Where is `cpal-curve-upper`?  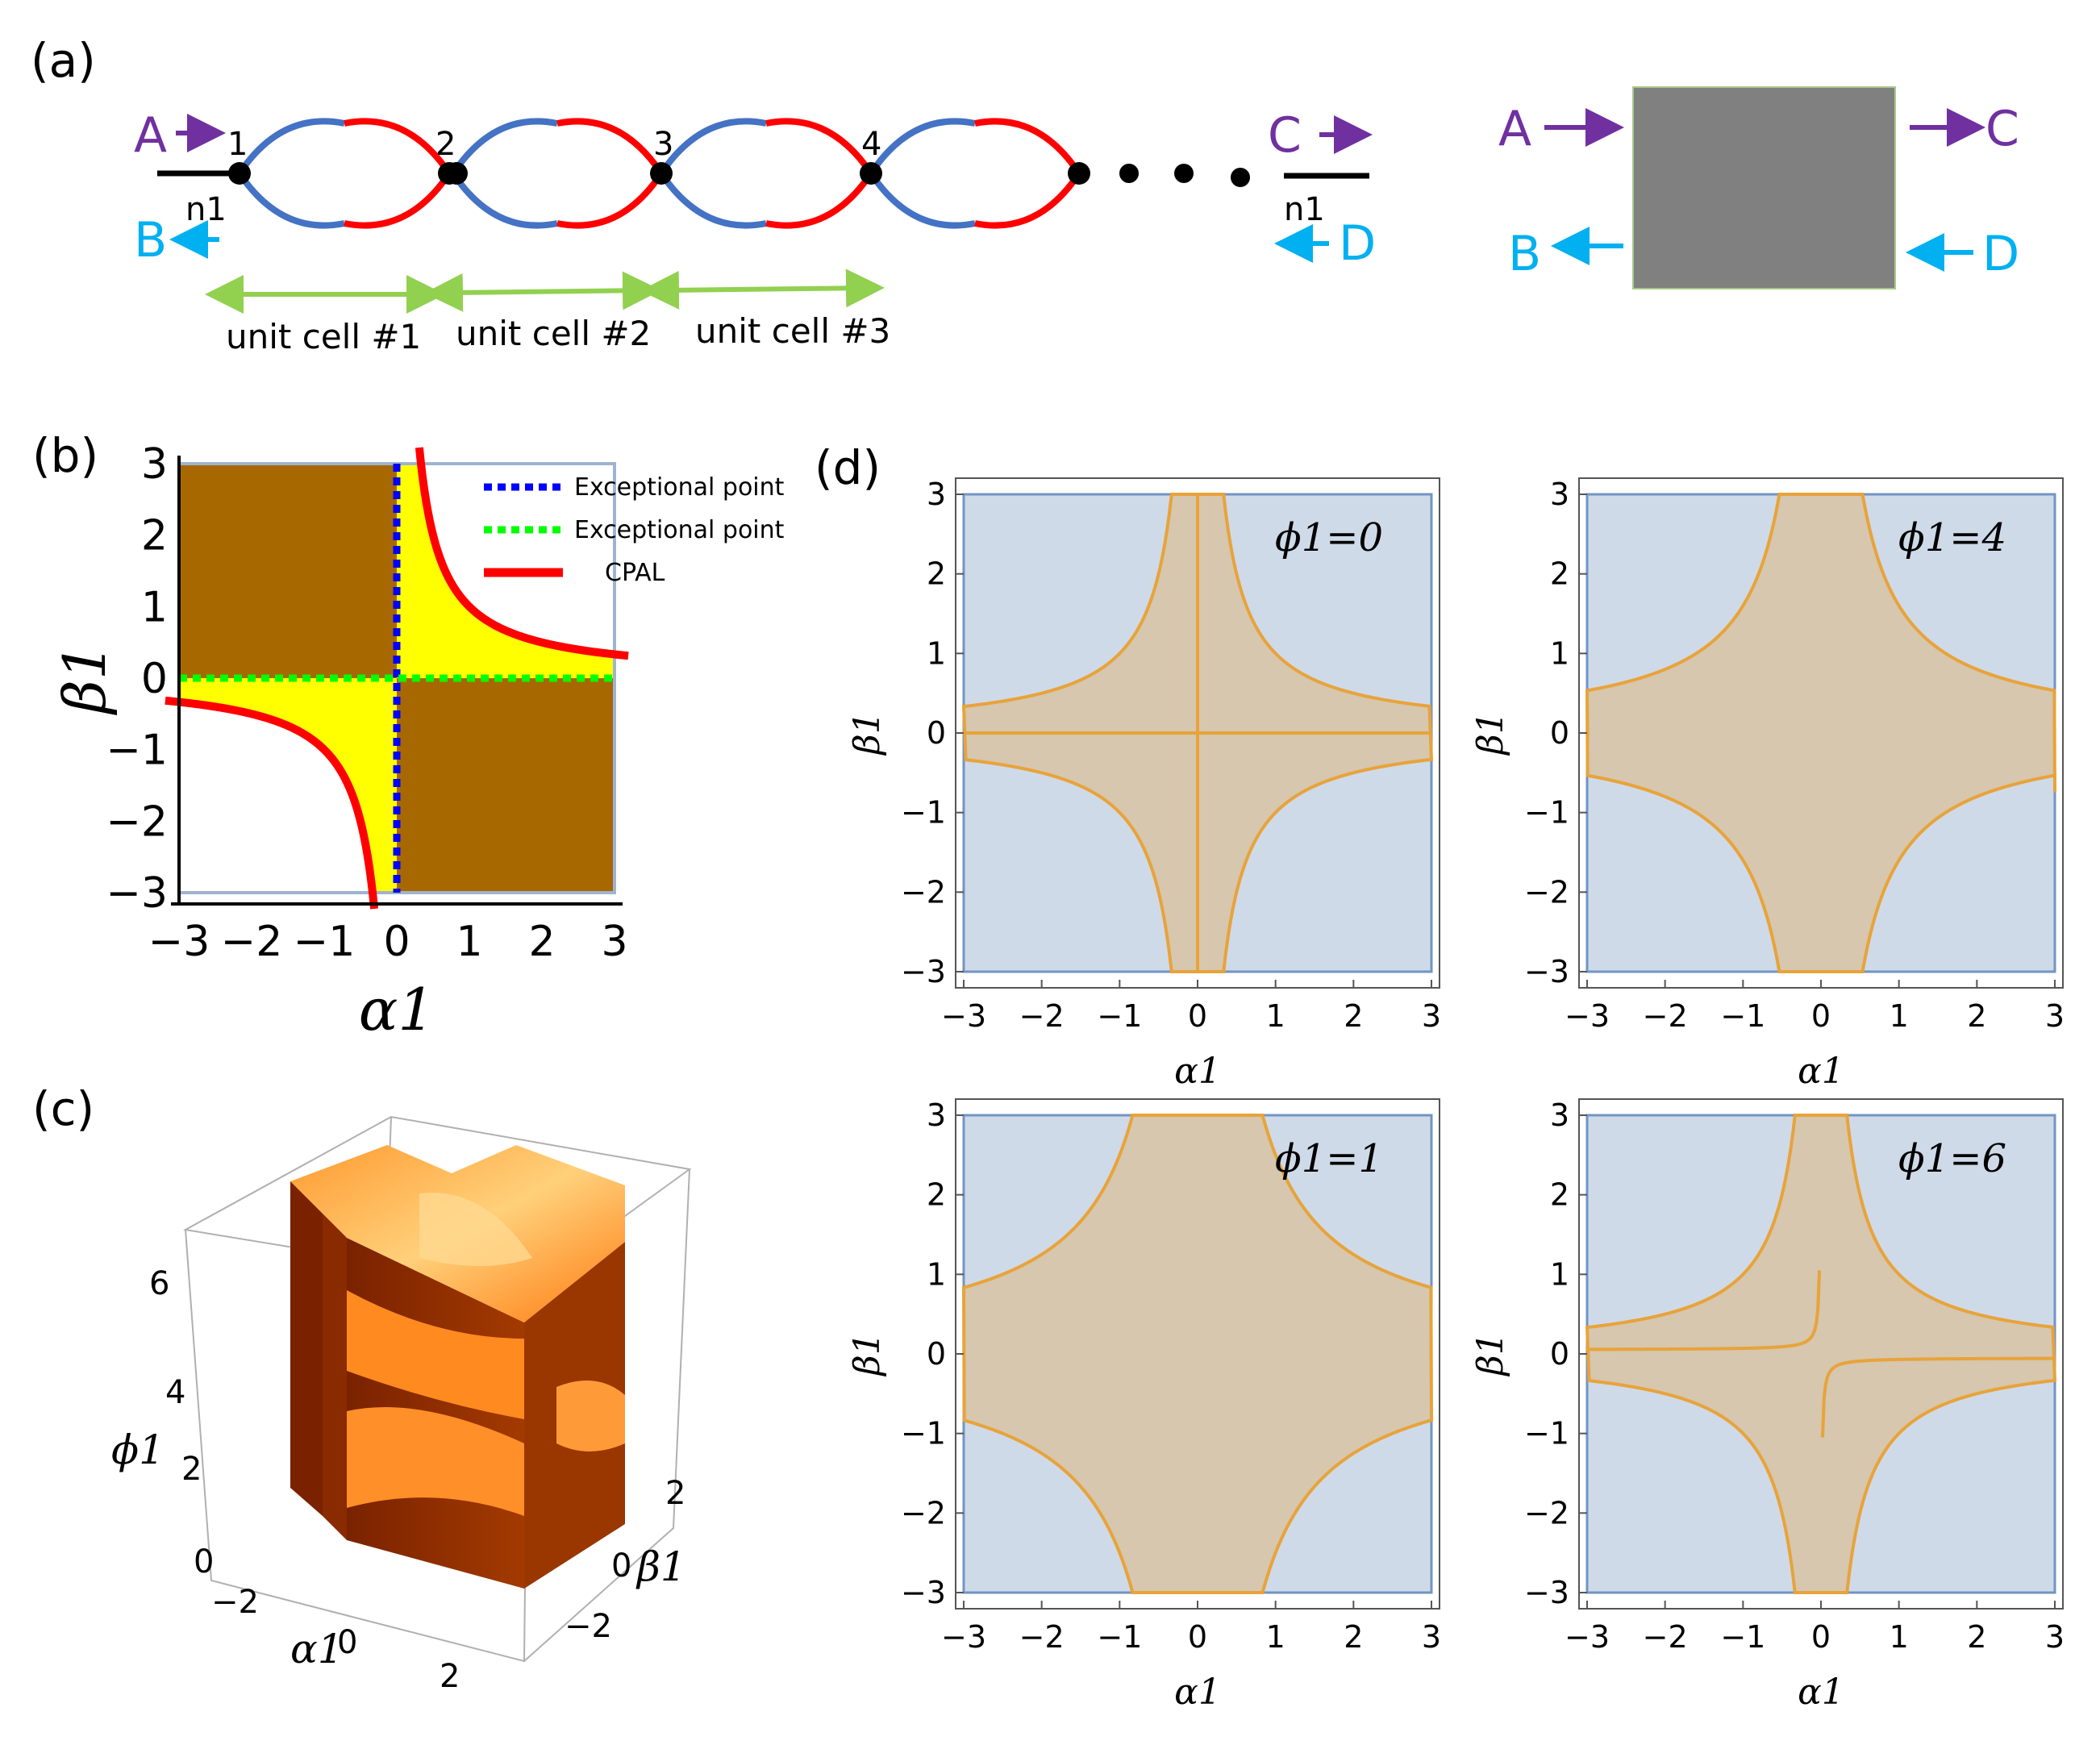 cpal-curve-upper is located at coordinates (522, 553).